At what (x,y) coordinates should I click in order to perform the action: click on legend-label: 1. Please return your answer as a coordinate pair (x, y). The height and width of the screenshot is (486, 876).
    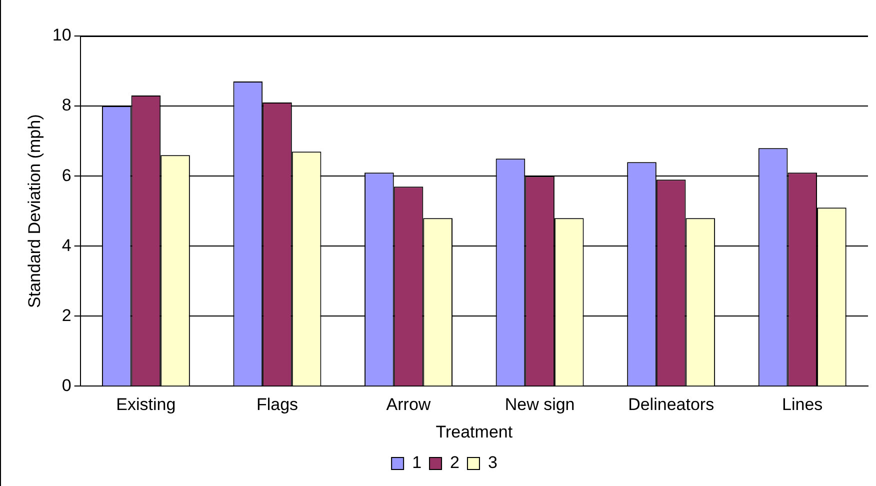
    Looking at the image, I should click on (417, 462).